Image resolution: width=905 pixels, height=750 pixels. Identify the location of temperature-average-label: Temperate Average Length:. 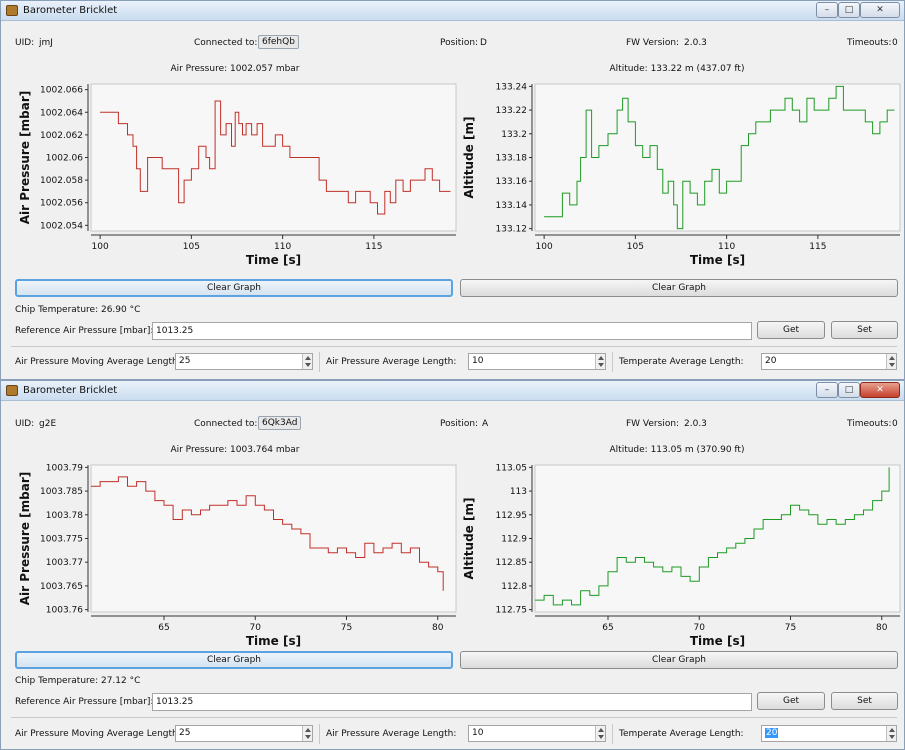
(681, 362).